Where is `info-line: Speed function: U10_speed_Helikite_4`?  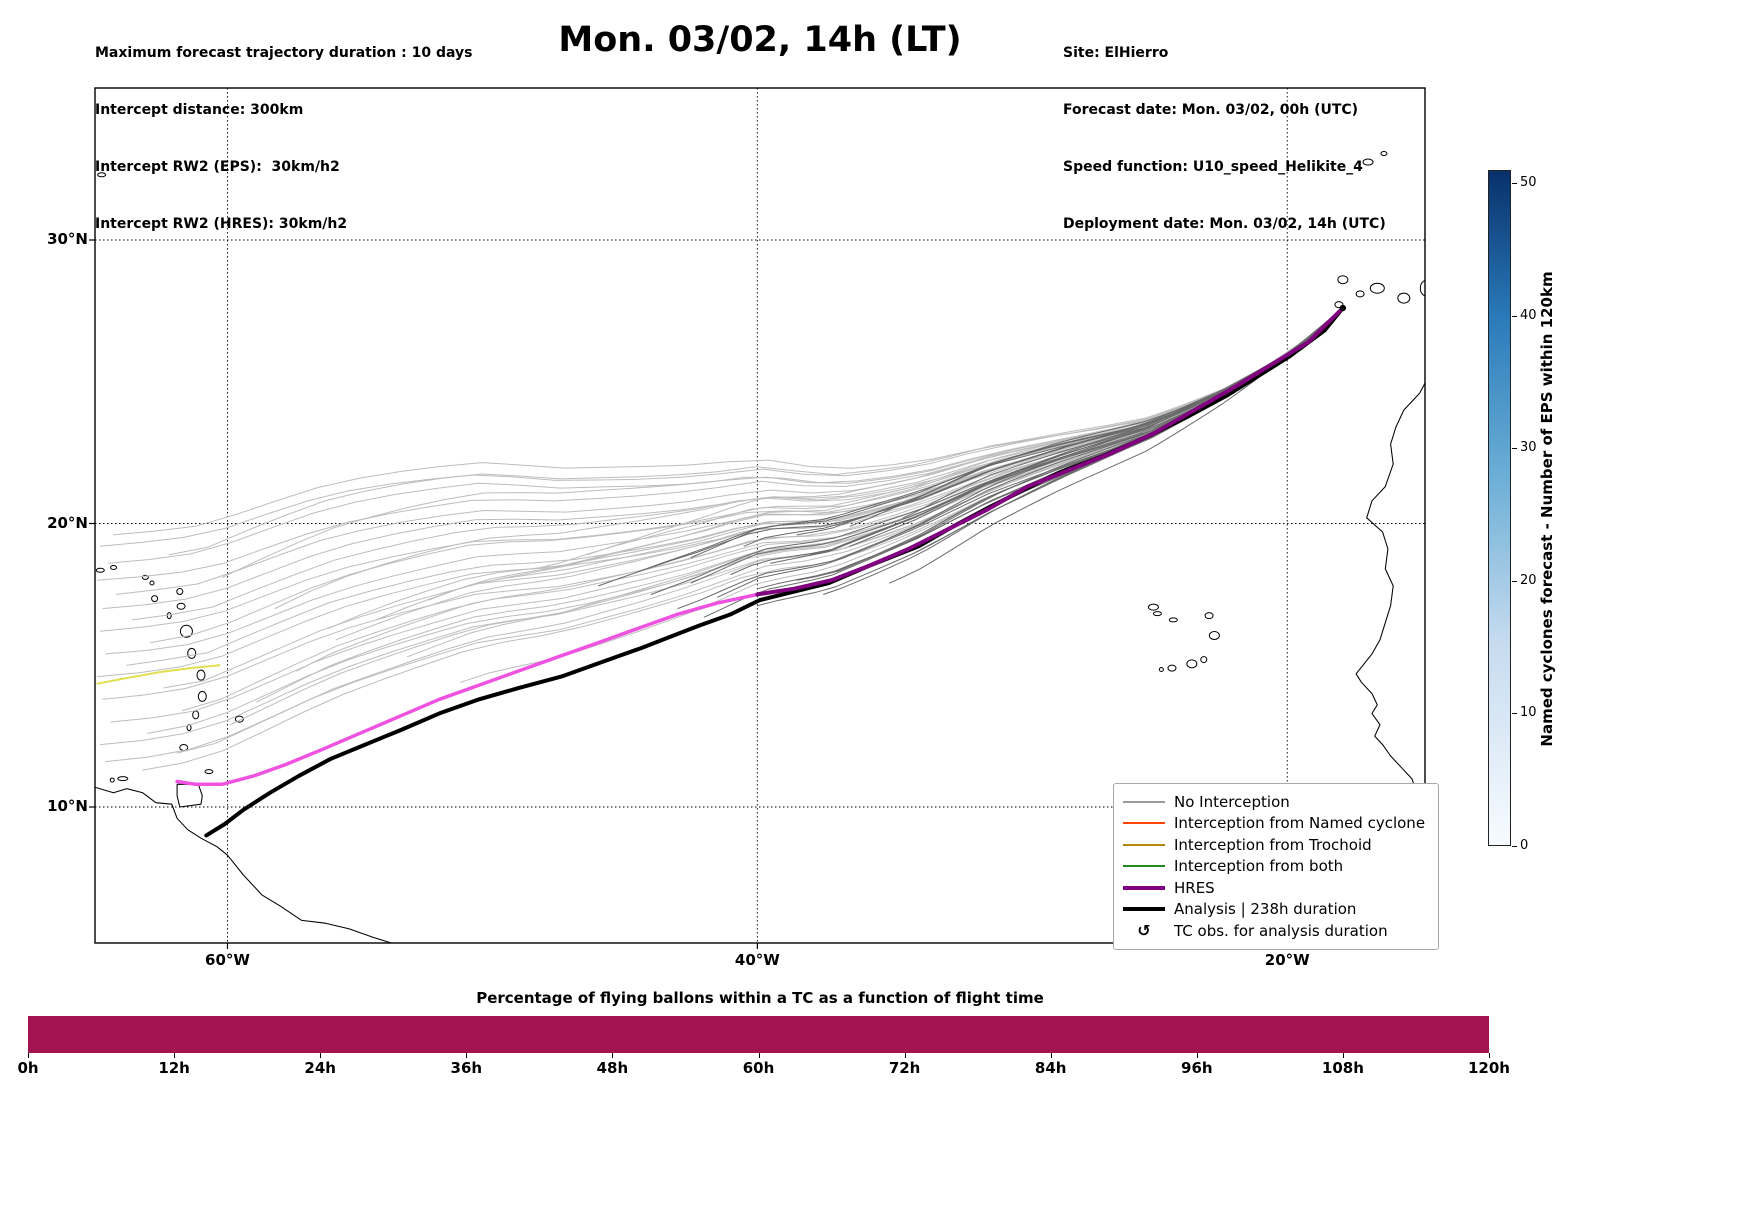
info-line: Speed function: U10_speed_Helikite_4 is located at coordinates (1213, 167).